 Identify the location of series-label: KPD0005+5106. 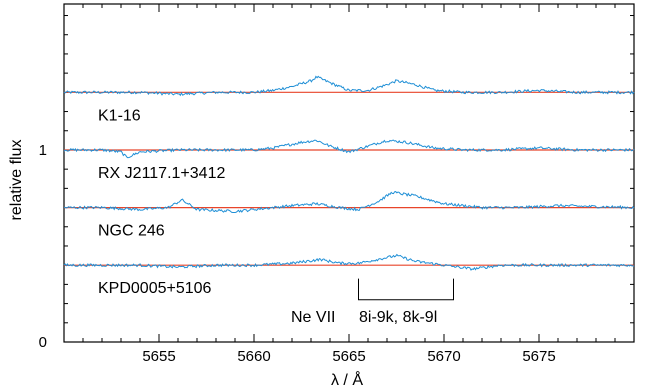
(155, 288).